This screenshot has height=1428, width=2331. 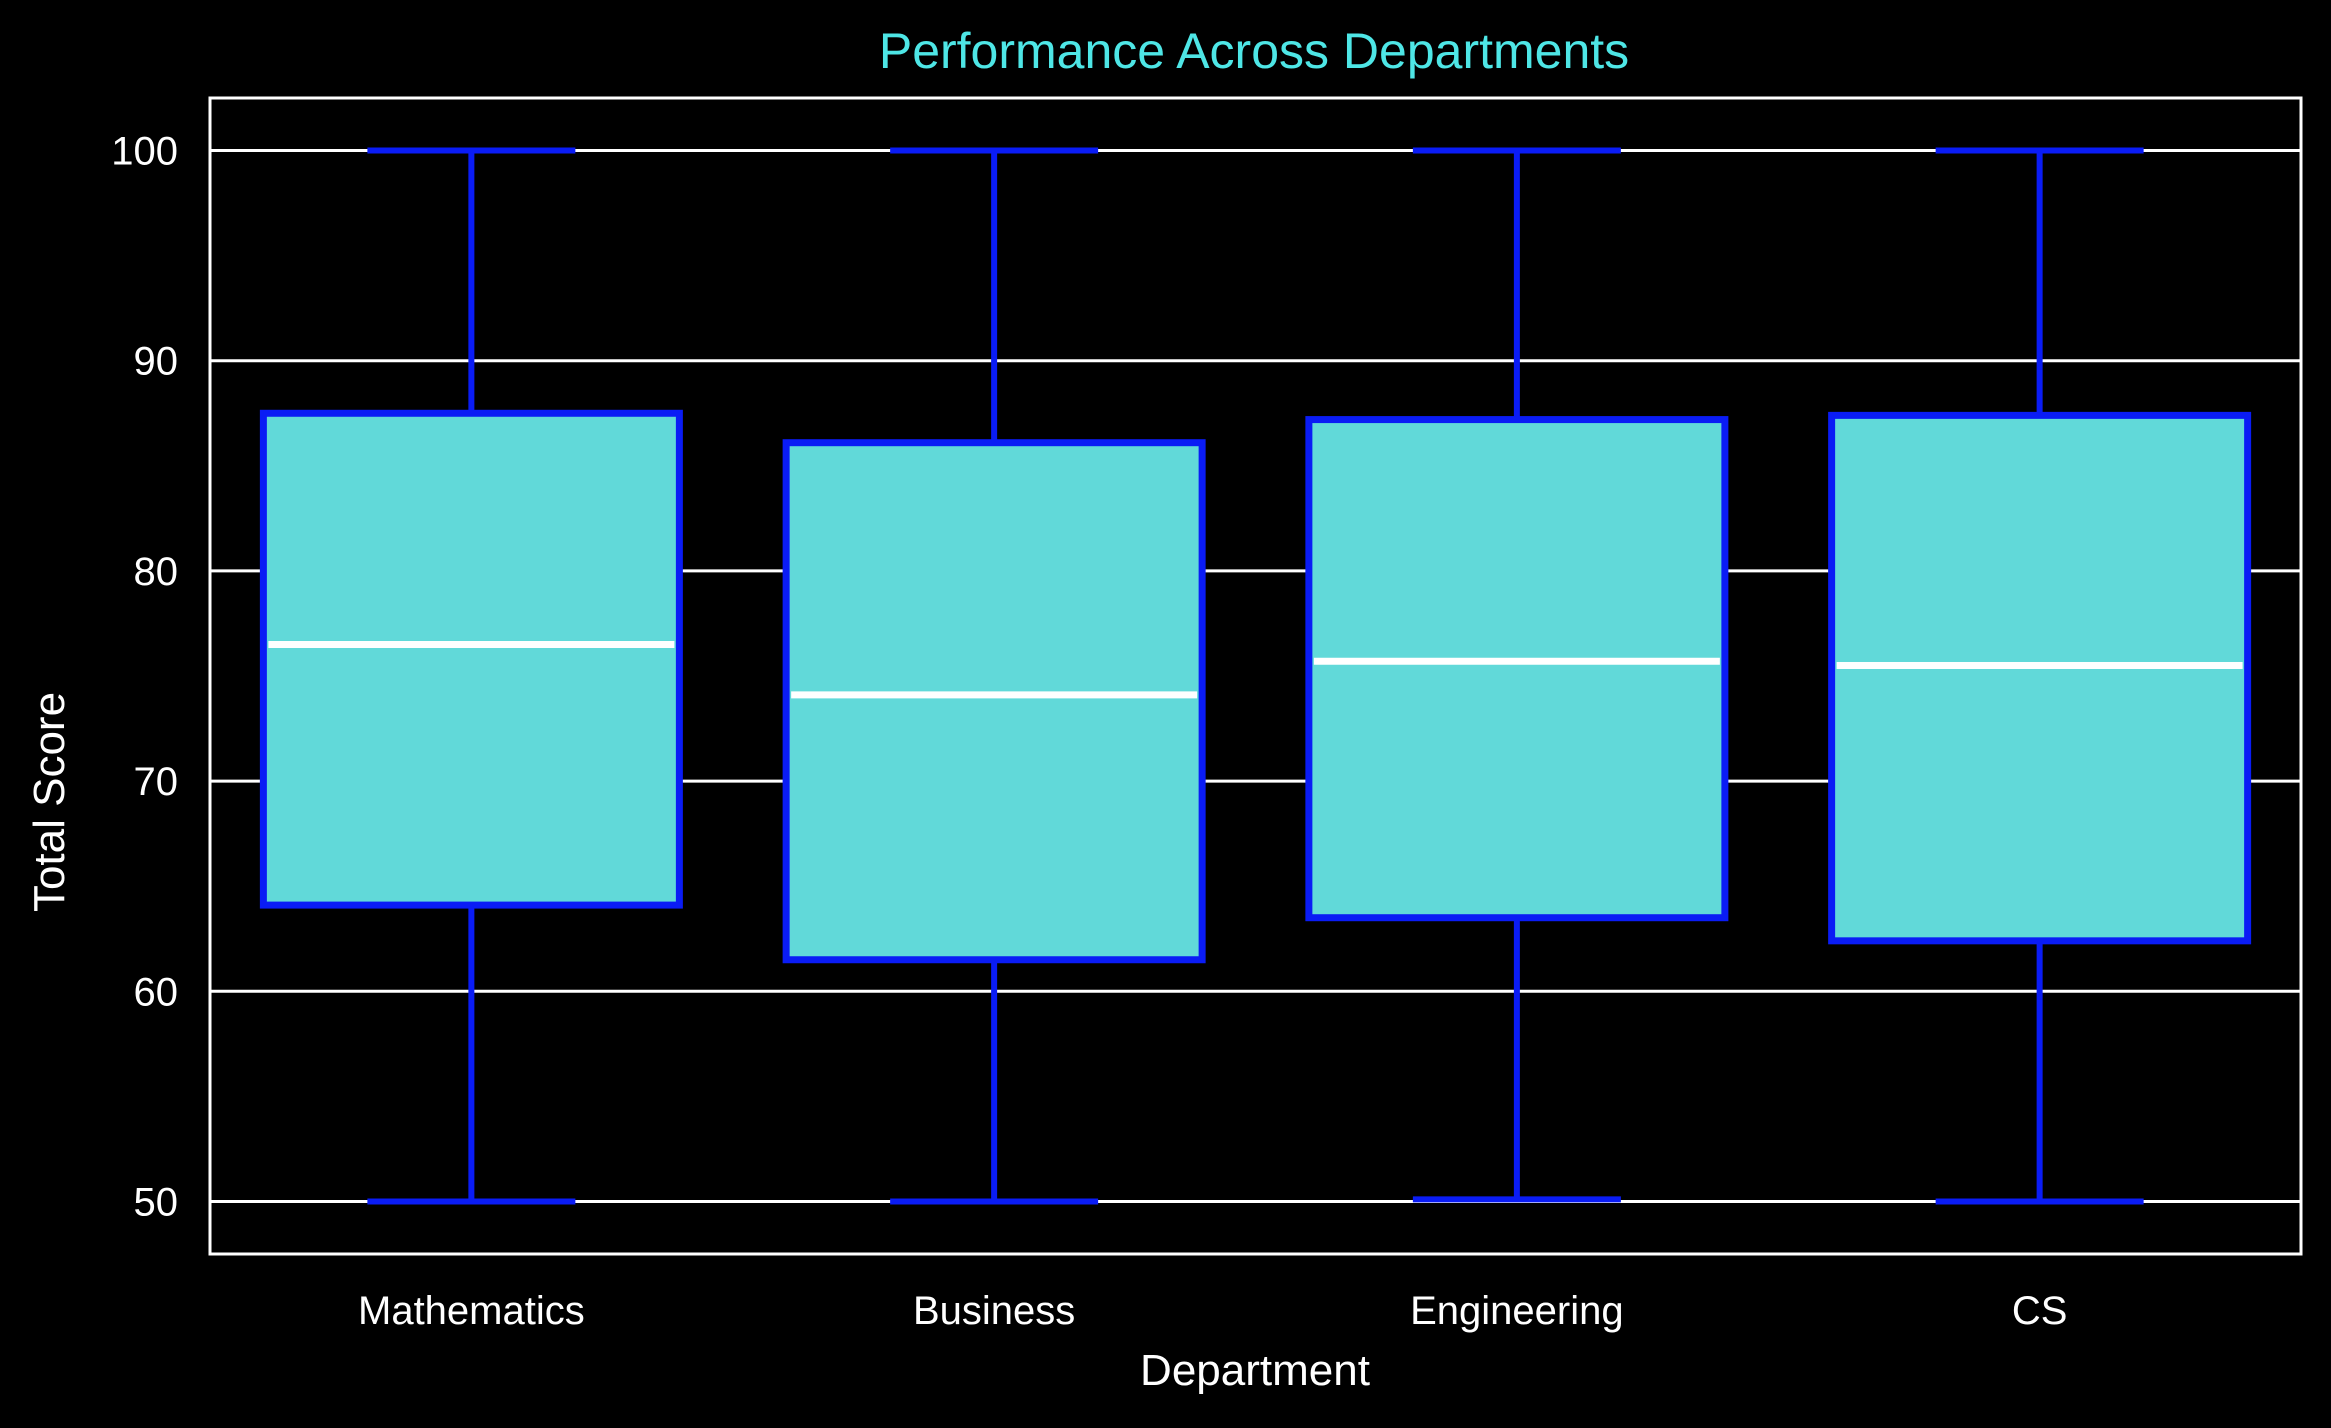 I want to click on y-tick-labels: 50 60 70 80 90 100, so click(x=144, y=677).